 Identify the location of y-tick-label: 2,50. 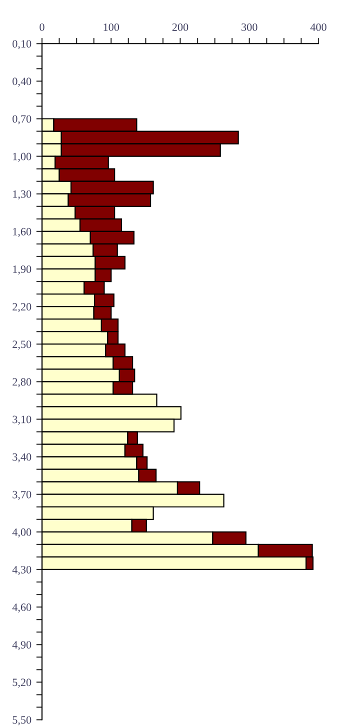
(22, 345).